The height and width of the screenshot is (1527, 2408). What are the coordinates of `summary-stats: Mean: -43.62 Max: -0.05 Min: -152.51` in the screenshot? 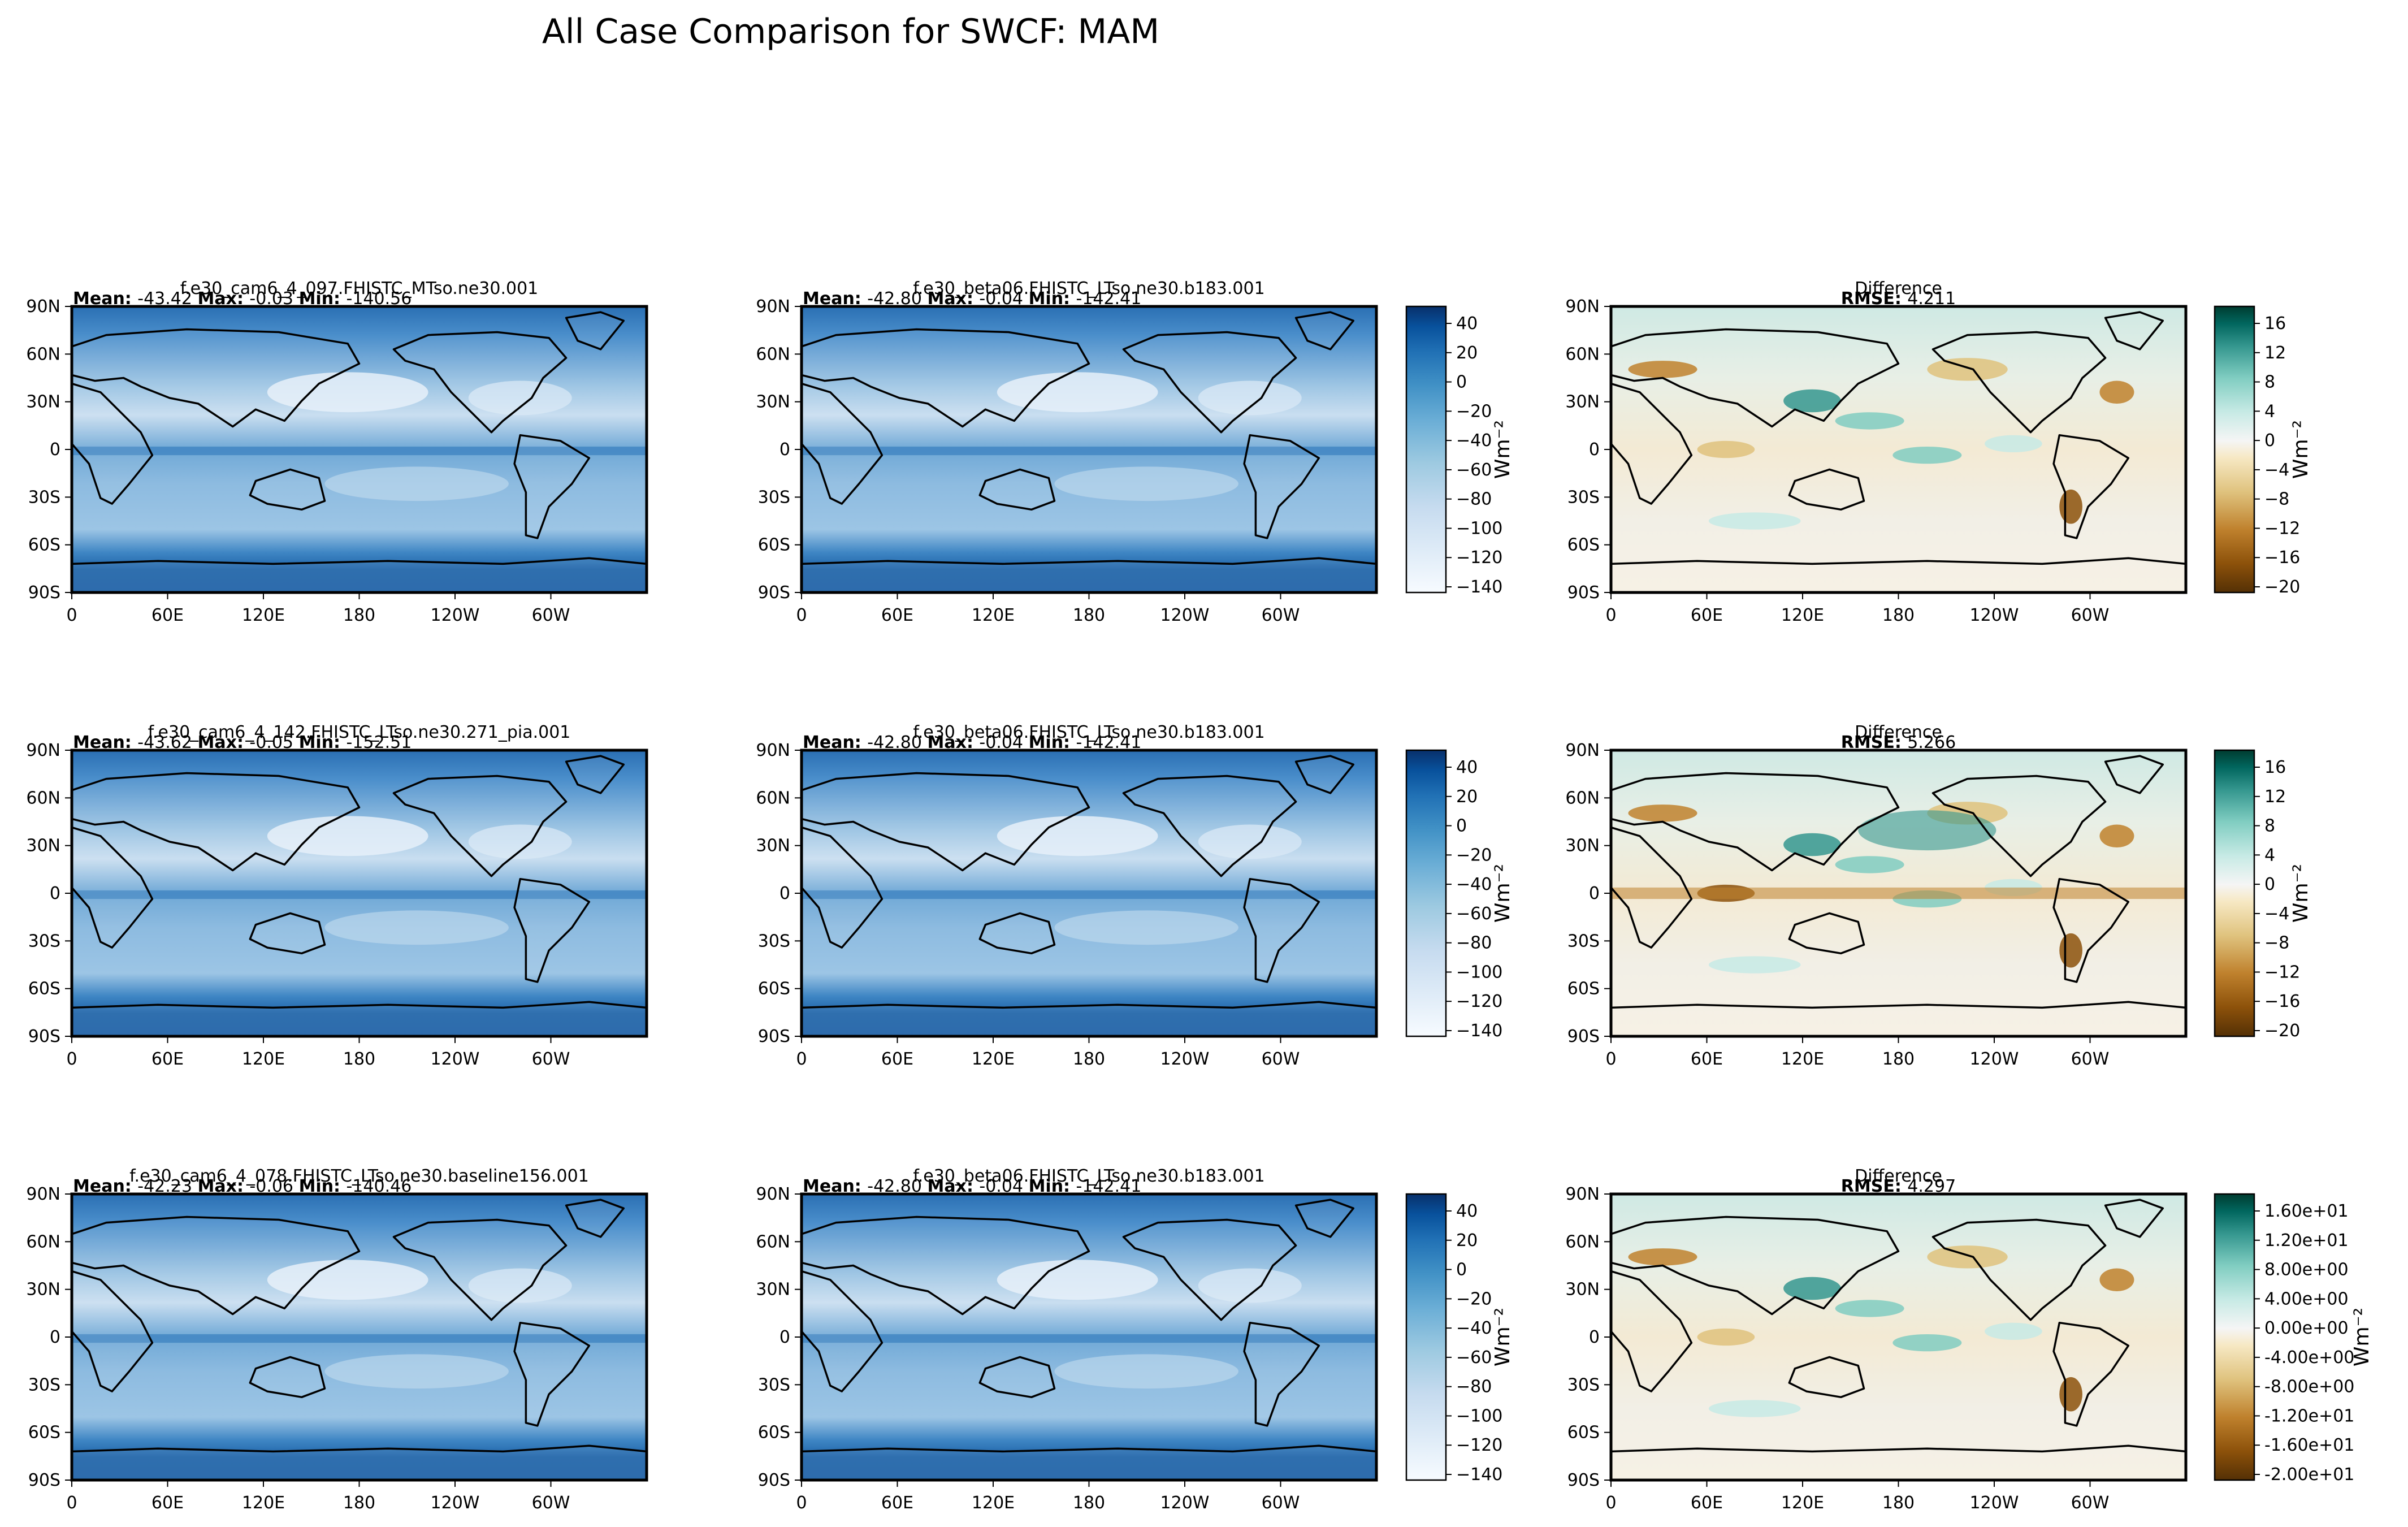 It's located at (242, 742).